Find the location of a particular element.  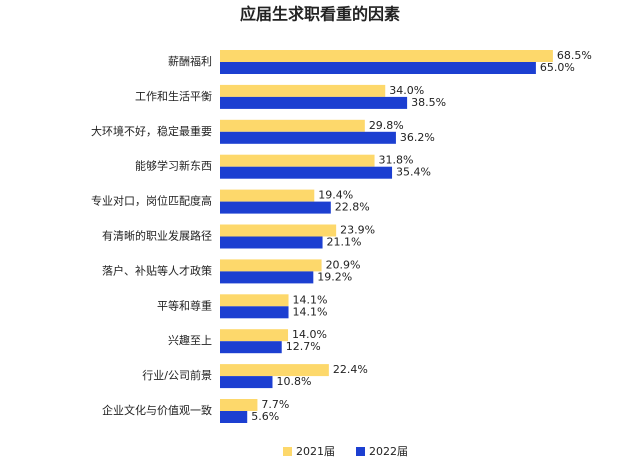

value-label: 21.1% is located at coordinates (344, 242).